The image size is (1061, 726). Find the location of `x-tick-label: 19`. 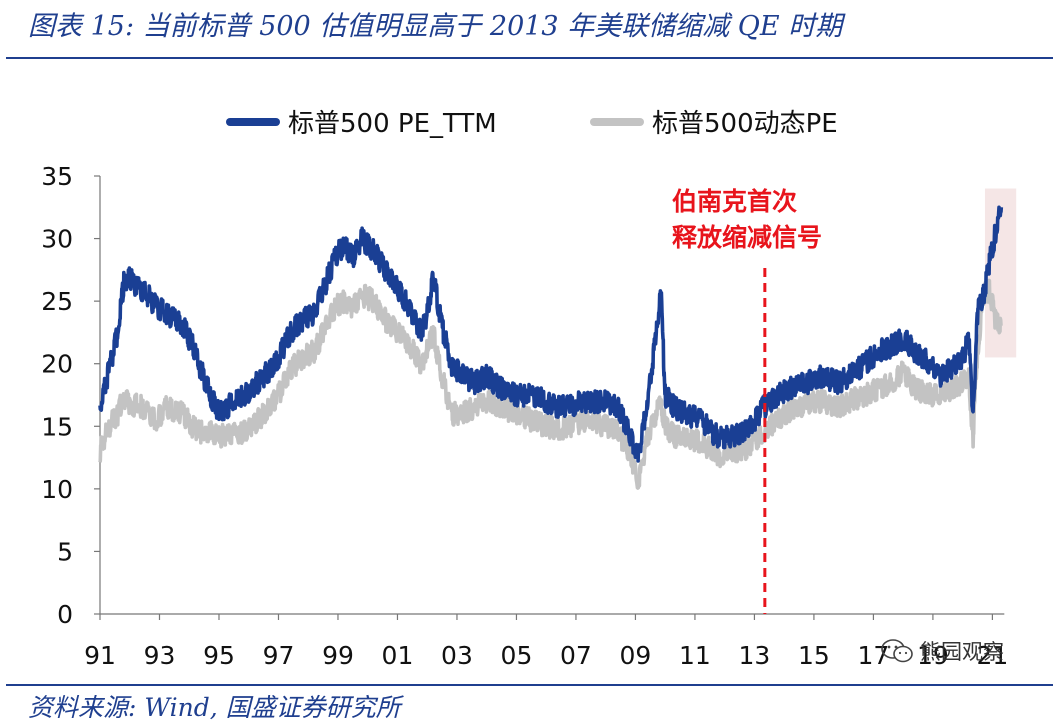

x-tick-label: 19 is located at coordinates (933, 655).